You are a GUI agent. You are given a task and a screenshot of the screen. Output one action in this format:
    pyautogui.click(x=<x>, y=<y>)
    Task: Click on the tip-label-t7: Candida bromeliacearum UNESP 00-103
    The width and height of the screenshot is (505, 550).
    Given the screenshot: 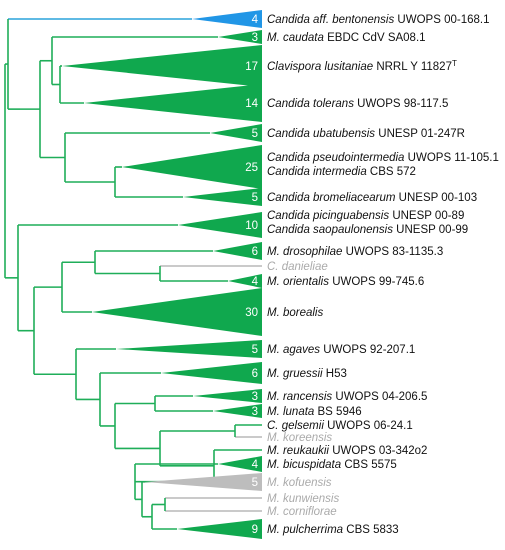 What is the action you would take?
    pyautogui.click(x=372, y=198)
    